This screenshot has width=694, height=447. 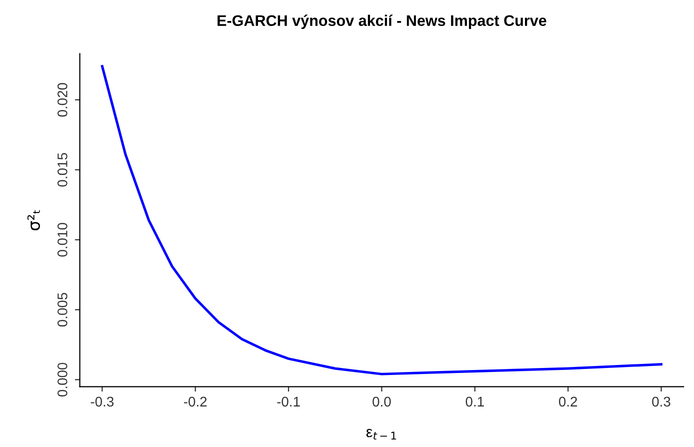 I want to click on x-tick-label: 0.1, so click(x=475, y=401).